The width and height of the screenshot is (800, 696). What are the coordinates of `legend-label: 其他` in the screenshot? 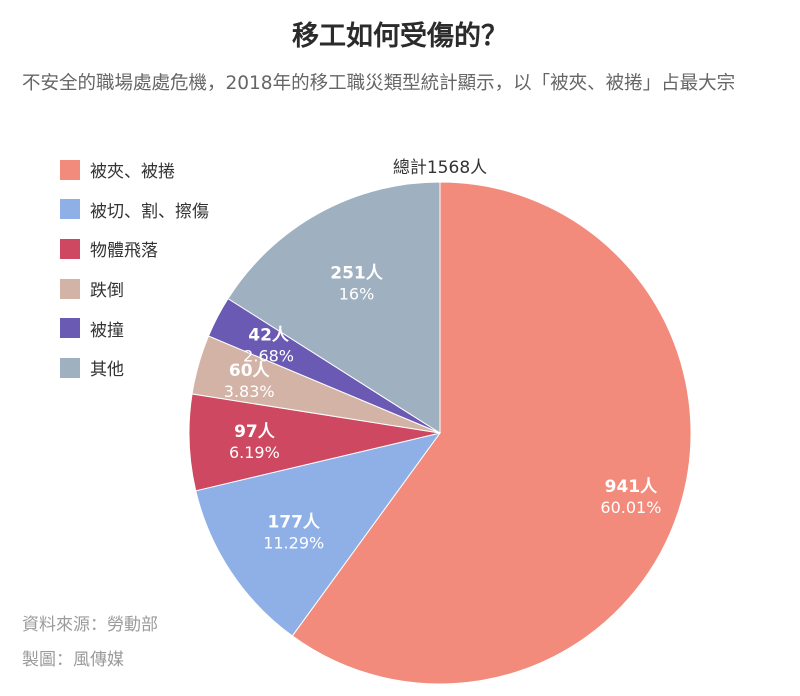 It's located at (107, 370).